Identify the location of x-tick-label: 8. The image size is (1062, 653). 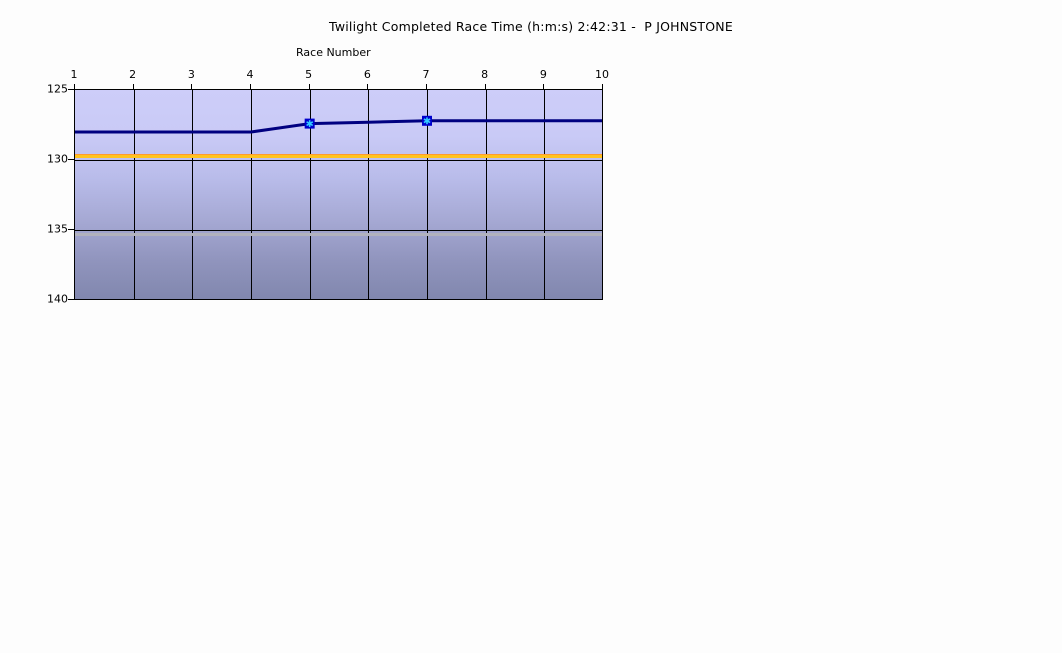
(485, 74).